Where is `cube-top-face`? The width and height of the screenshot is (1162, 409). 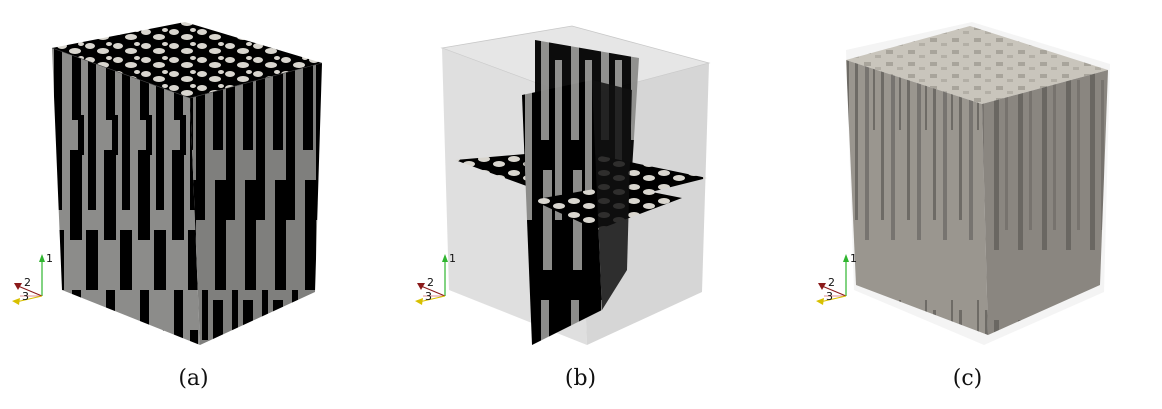
cube-top-face is located at coordinates (187, 60).